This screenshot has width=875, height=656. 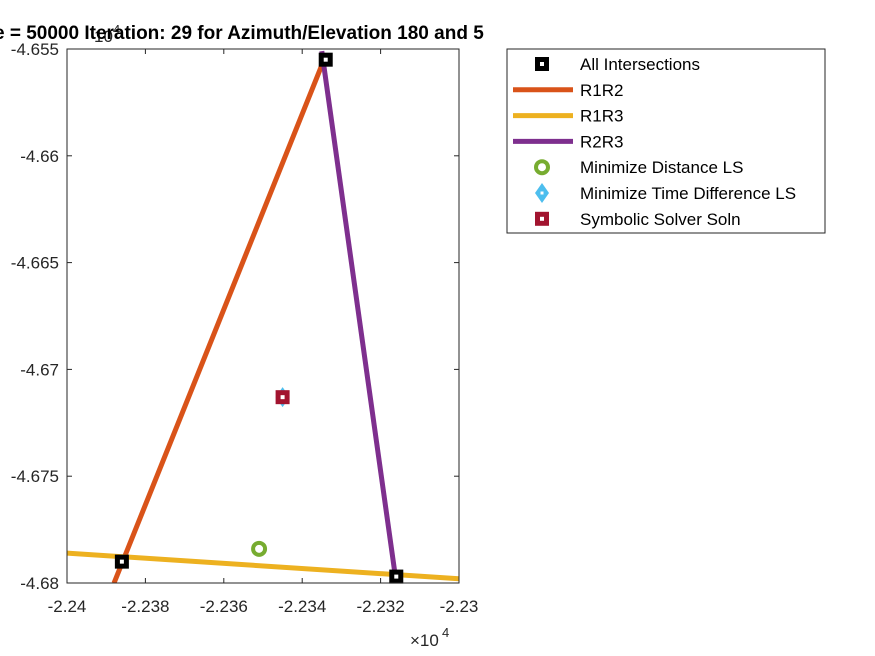 I want to click on marker-minimize-distance-ls, so click(x=259, y=548).